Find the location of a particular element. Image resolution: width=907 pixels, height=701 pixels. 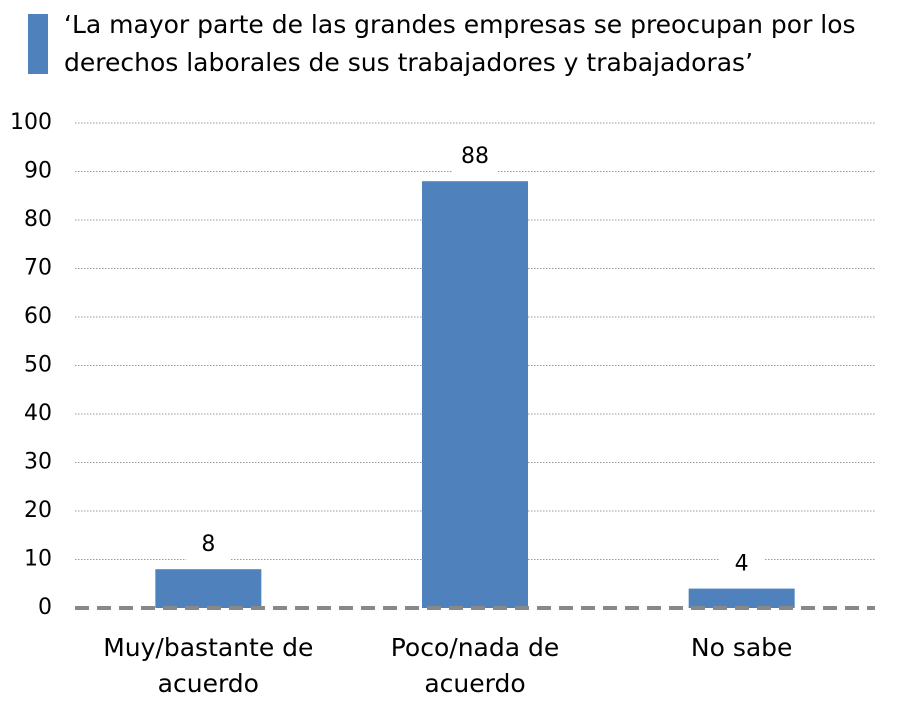

x-tick-label: Muy/bastante de acuerdo is located at coordinates (208, 665).